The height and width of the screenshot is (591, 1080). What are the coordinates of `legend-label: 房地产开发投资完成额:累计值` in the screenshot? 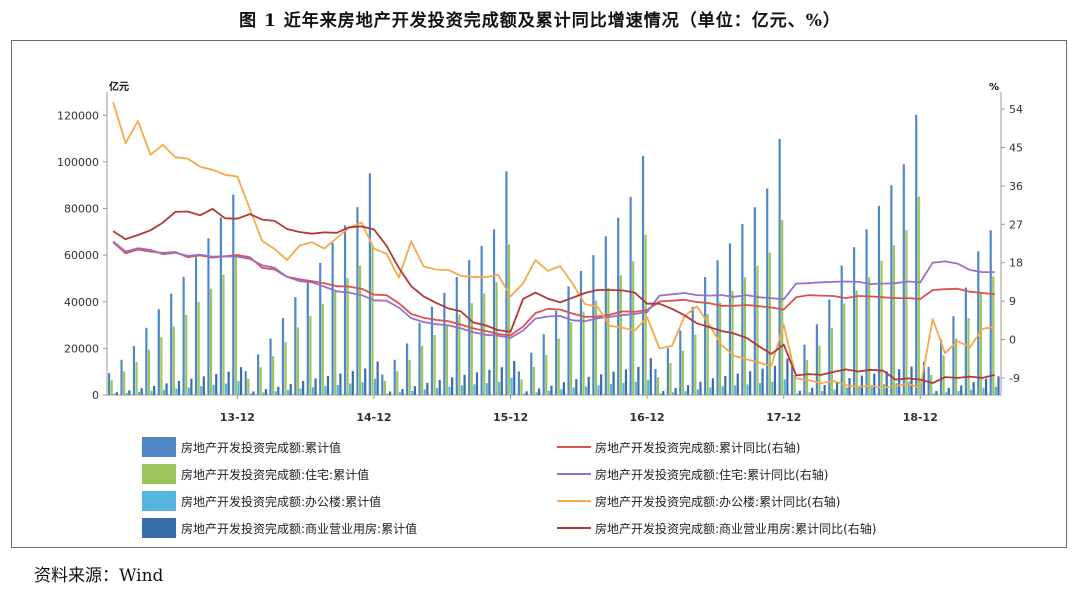 It's located at (261, 447).